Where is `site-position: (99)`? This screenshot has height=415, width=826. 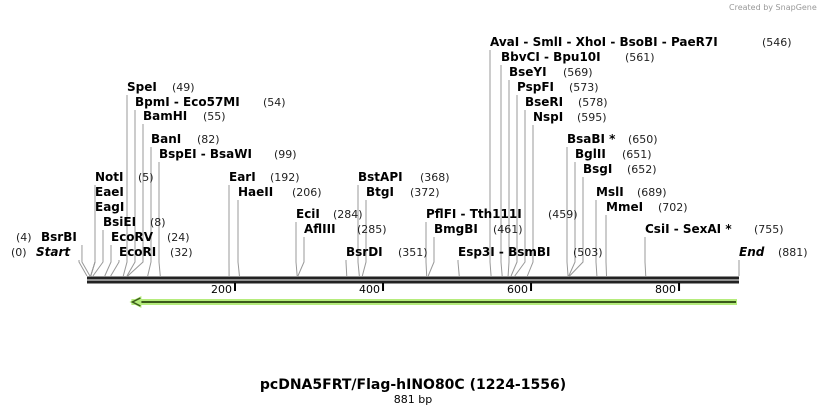 site-position: (99) is located at coordinates (285, 154).